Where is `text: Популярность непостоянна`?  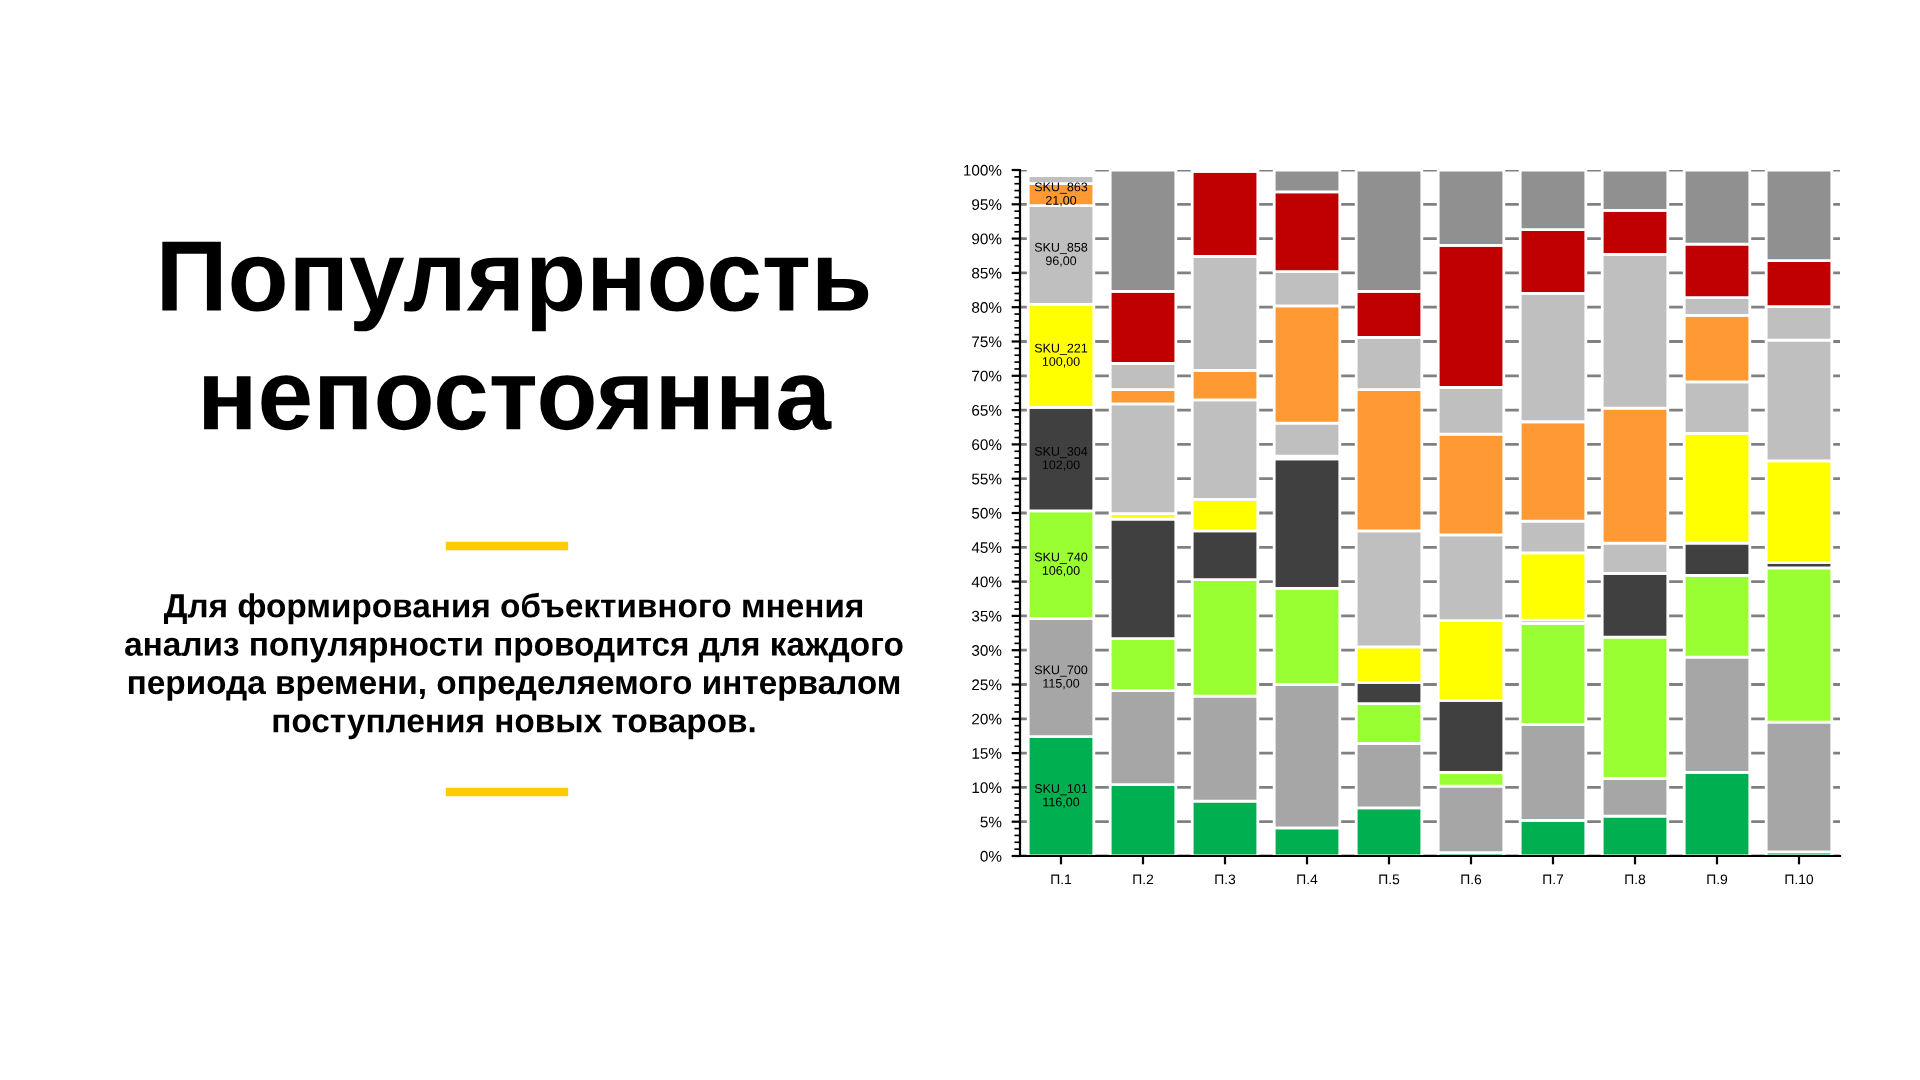
text: Популярность непостоянна is located at coordinates (515, 336).